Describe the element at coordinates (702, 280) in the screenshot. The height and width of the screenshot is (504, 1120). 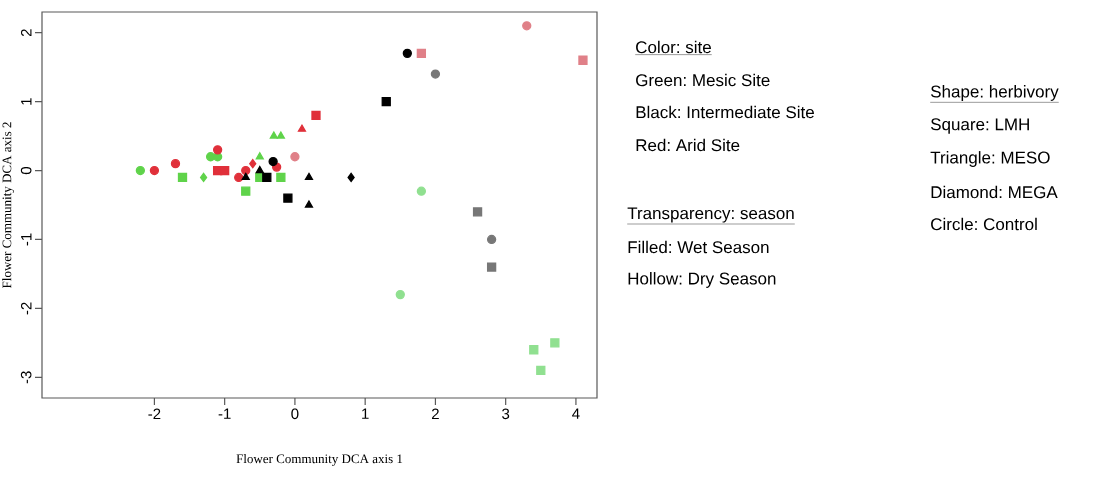
I see `text: Hollow: Dry Season` at that location.